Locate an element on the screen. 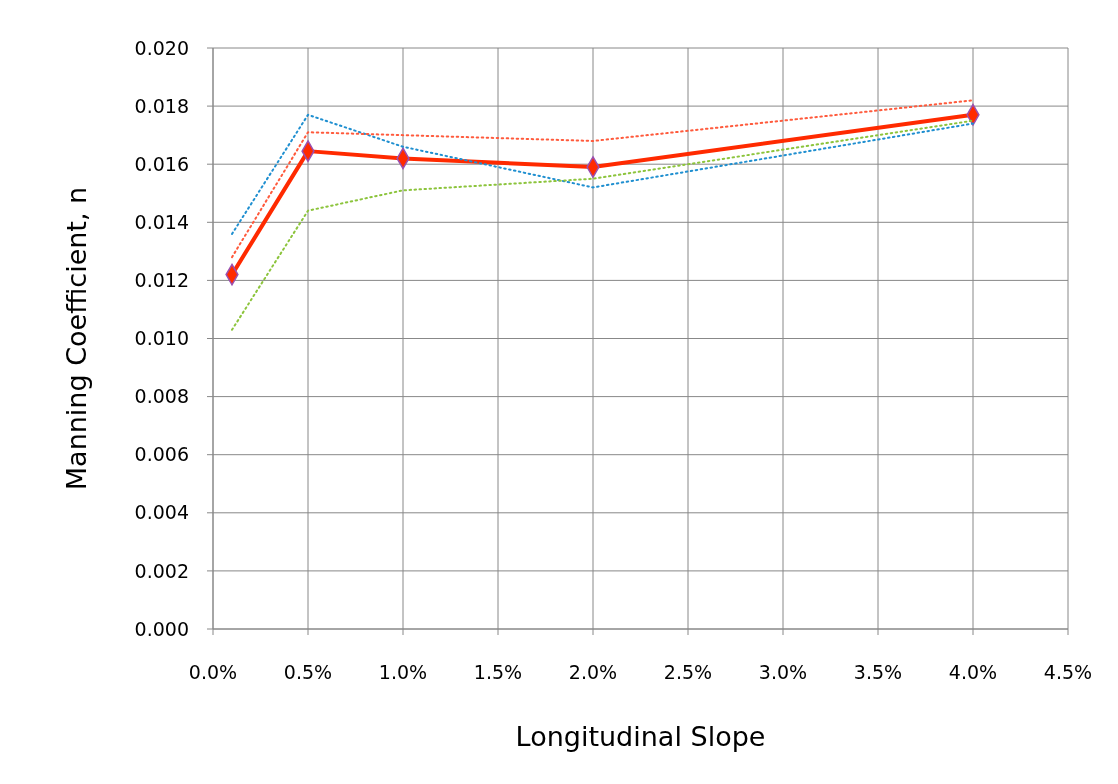 The height and width of the screenshot is (784, 1118). y-tick-label: 0.006 is located at coordinates (161, 454).